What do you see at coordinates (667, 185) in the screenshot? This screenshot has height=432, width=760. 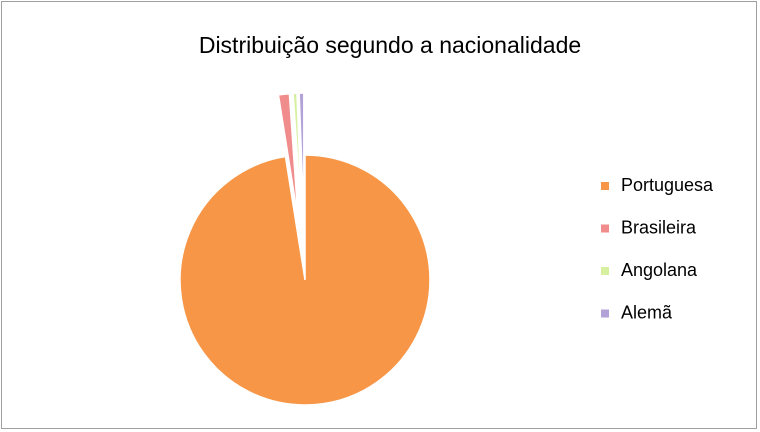 I see `legend-label: Portuguesa` at bounding box center [667, 185].